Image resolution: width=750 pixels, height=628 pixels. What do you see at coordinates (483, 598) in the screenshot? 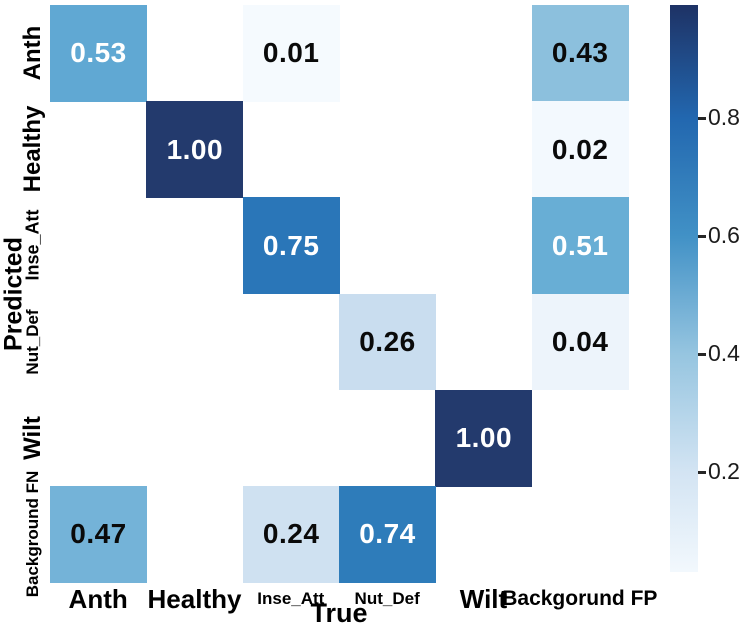
I see `x-tick-label: Wilt` at bounding box center [483, 598].